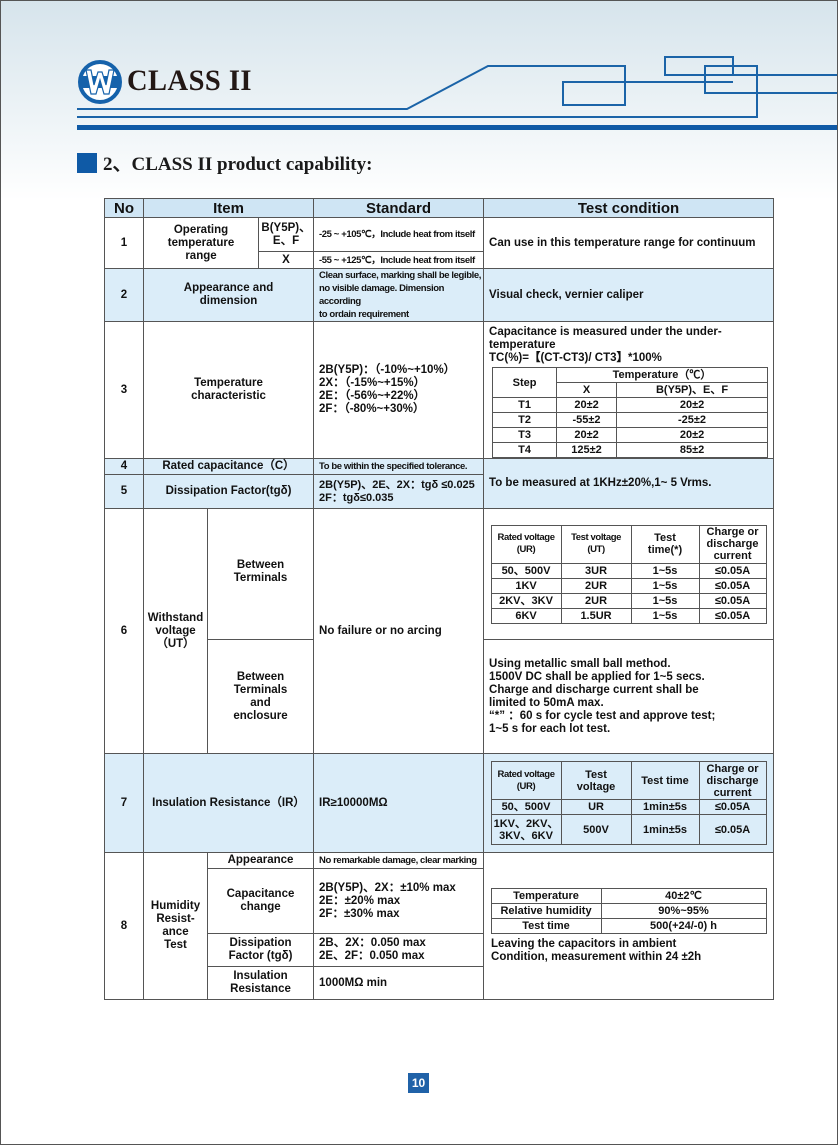 The width and height of the screenshot is (838, 1145). What do you see at coordinates (124, 631) in the screenshot?
I see `row-no: 6` at bounding box center [124, 631].